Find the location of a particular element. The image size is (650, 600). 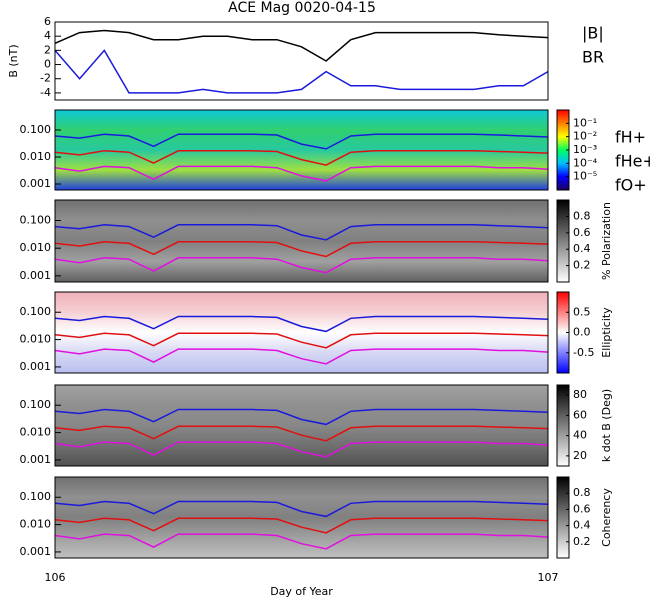

colorbar-tick-label: 0.0 is located at coordinates (582, 332).